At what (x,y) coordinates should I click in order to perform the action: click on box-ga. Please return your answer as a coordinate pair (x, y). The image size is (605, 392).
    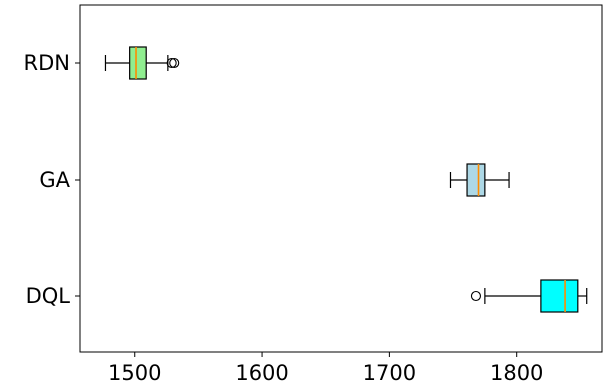
    Looking at the image, I should click on (479, 180).